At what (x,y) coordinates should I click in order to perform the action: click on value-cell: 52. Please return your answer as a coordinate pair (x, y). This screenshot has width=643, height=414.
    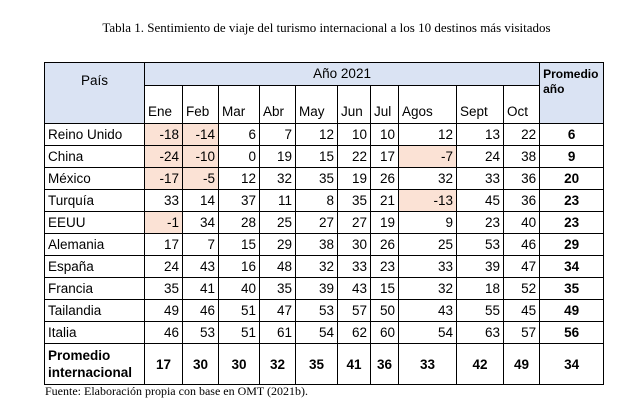
    Looking at the image, I should click on (521, 288).